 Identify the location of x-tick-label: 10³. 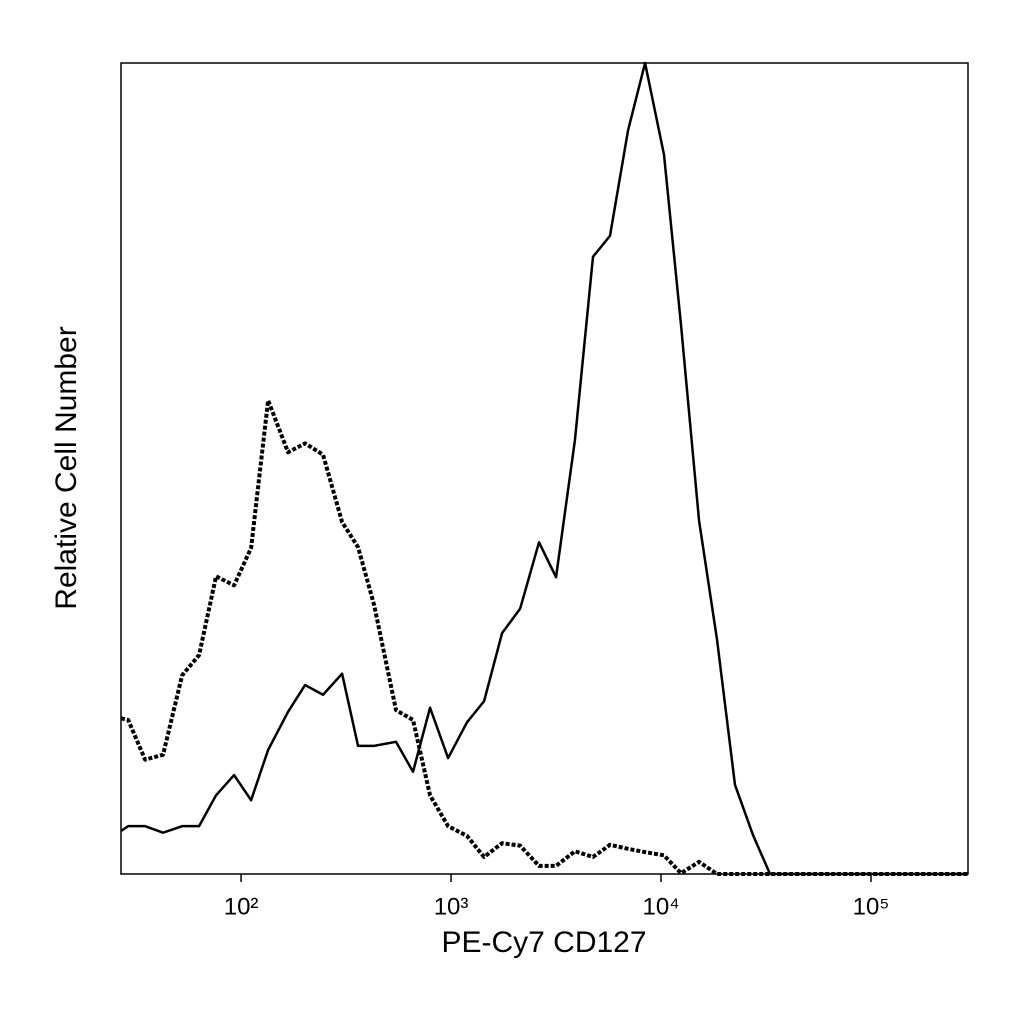
(451, 906).